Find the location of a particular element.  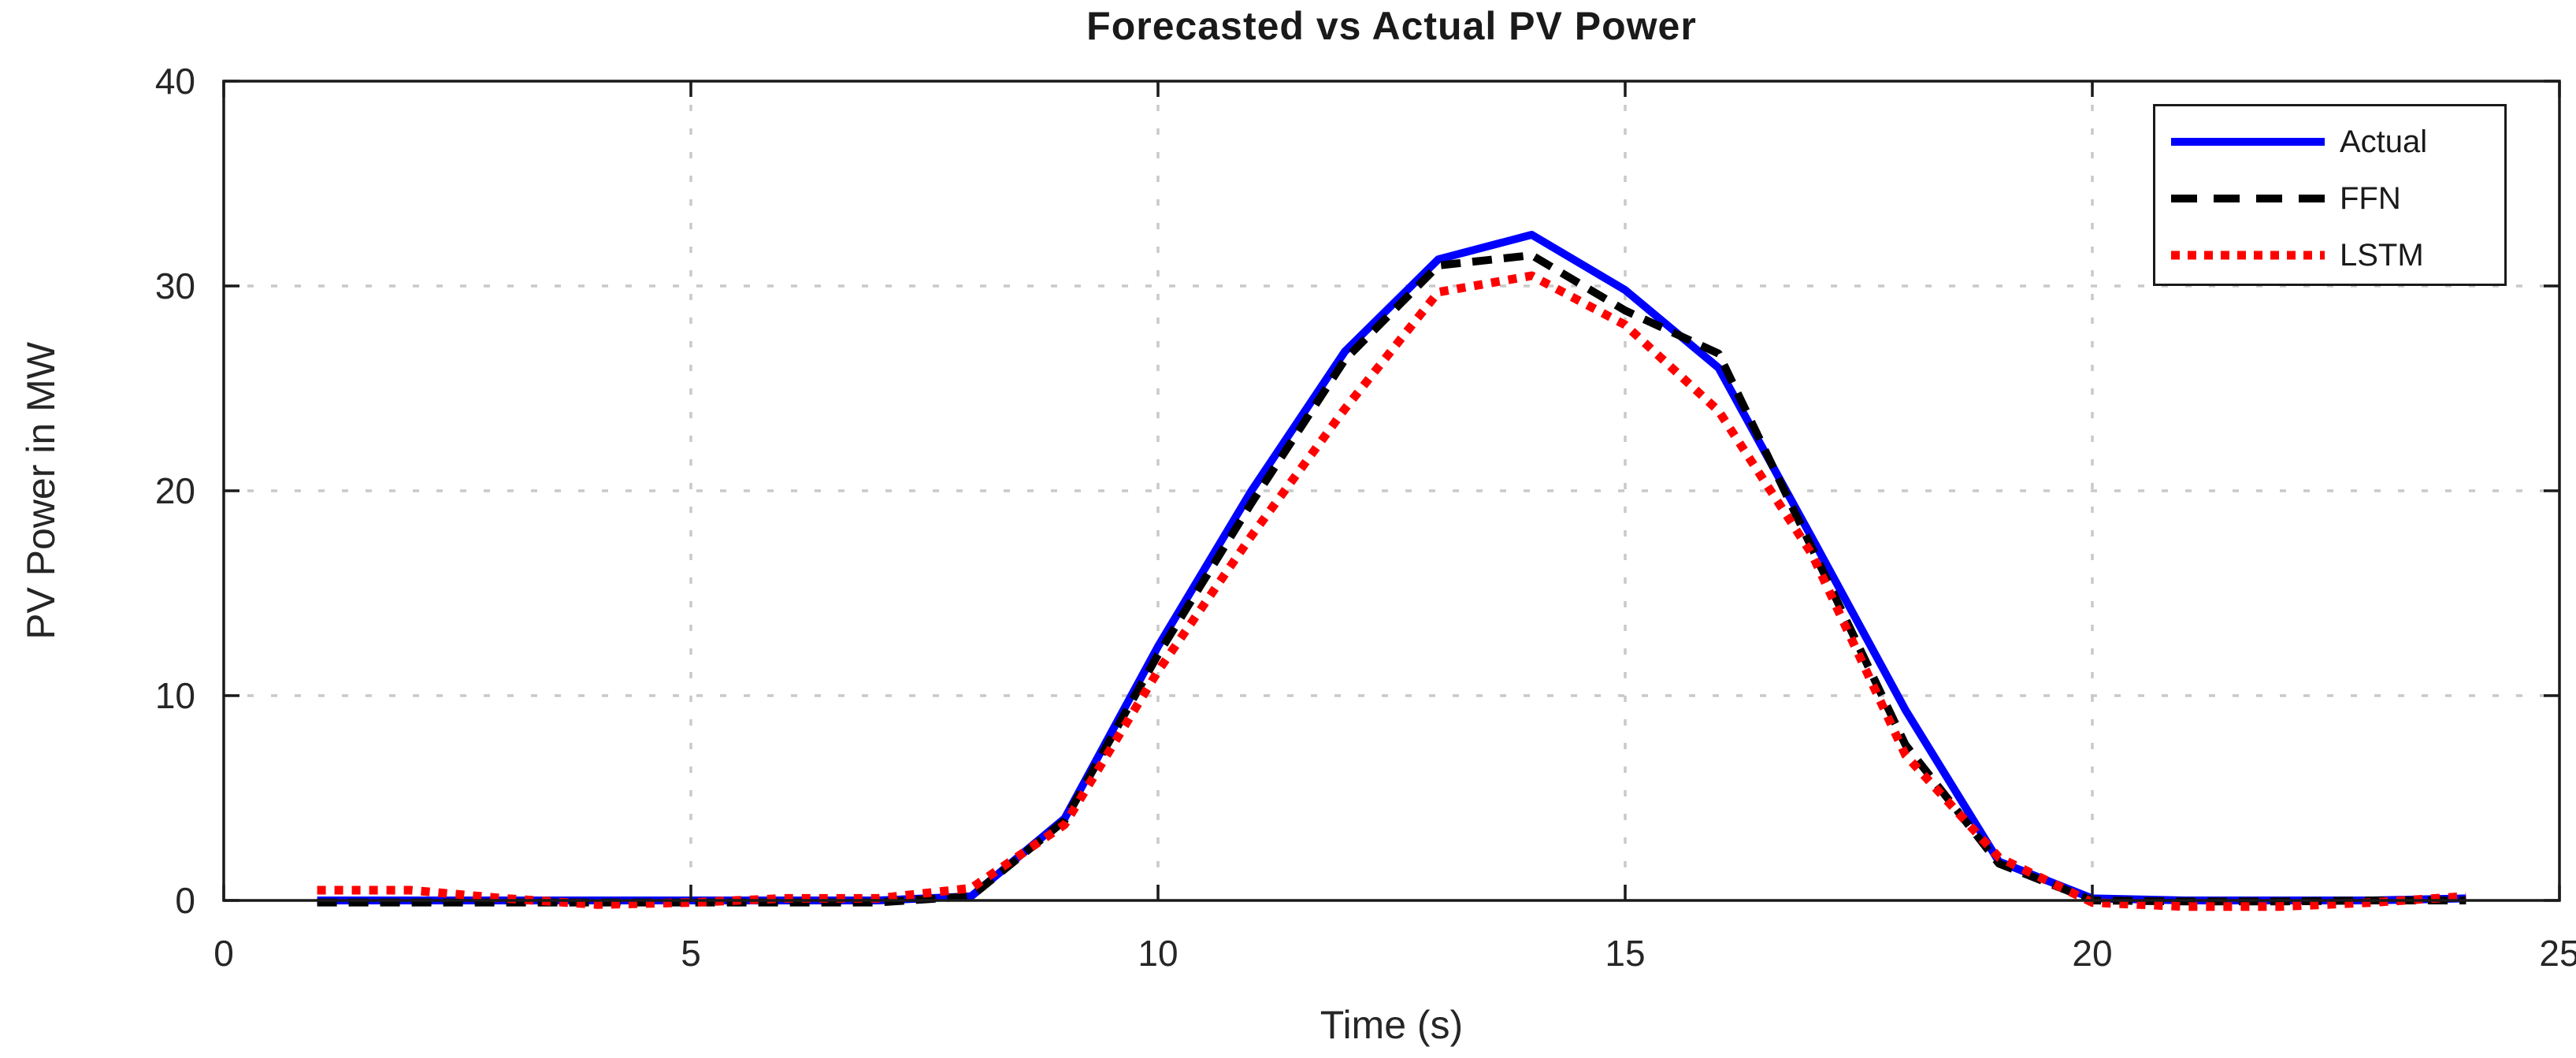

x-tick-label: 20 is located at coordinates (2092, 954).